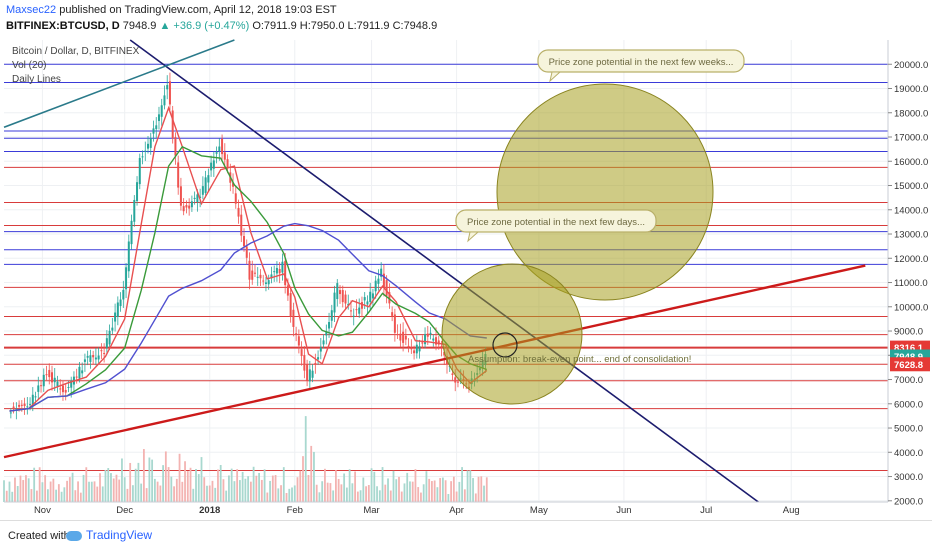  I want to click on price-axis, so click(910, 271).